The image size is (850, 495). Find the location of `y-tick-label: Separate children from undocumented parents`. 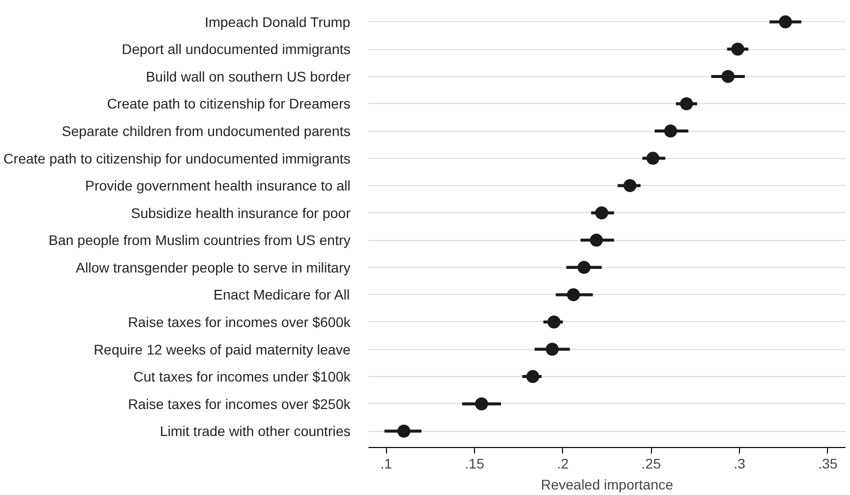

y-tick-label: Separate children from undocumented parents is located at coordinates (206, 131).